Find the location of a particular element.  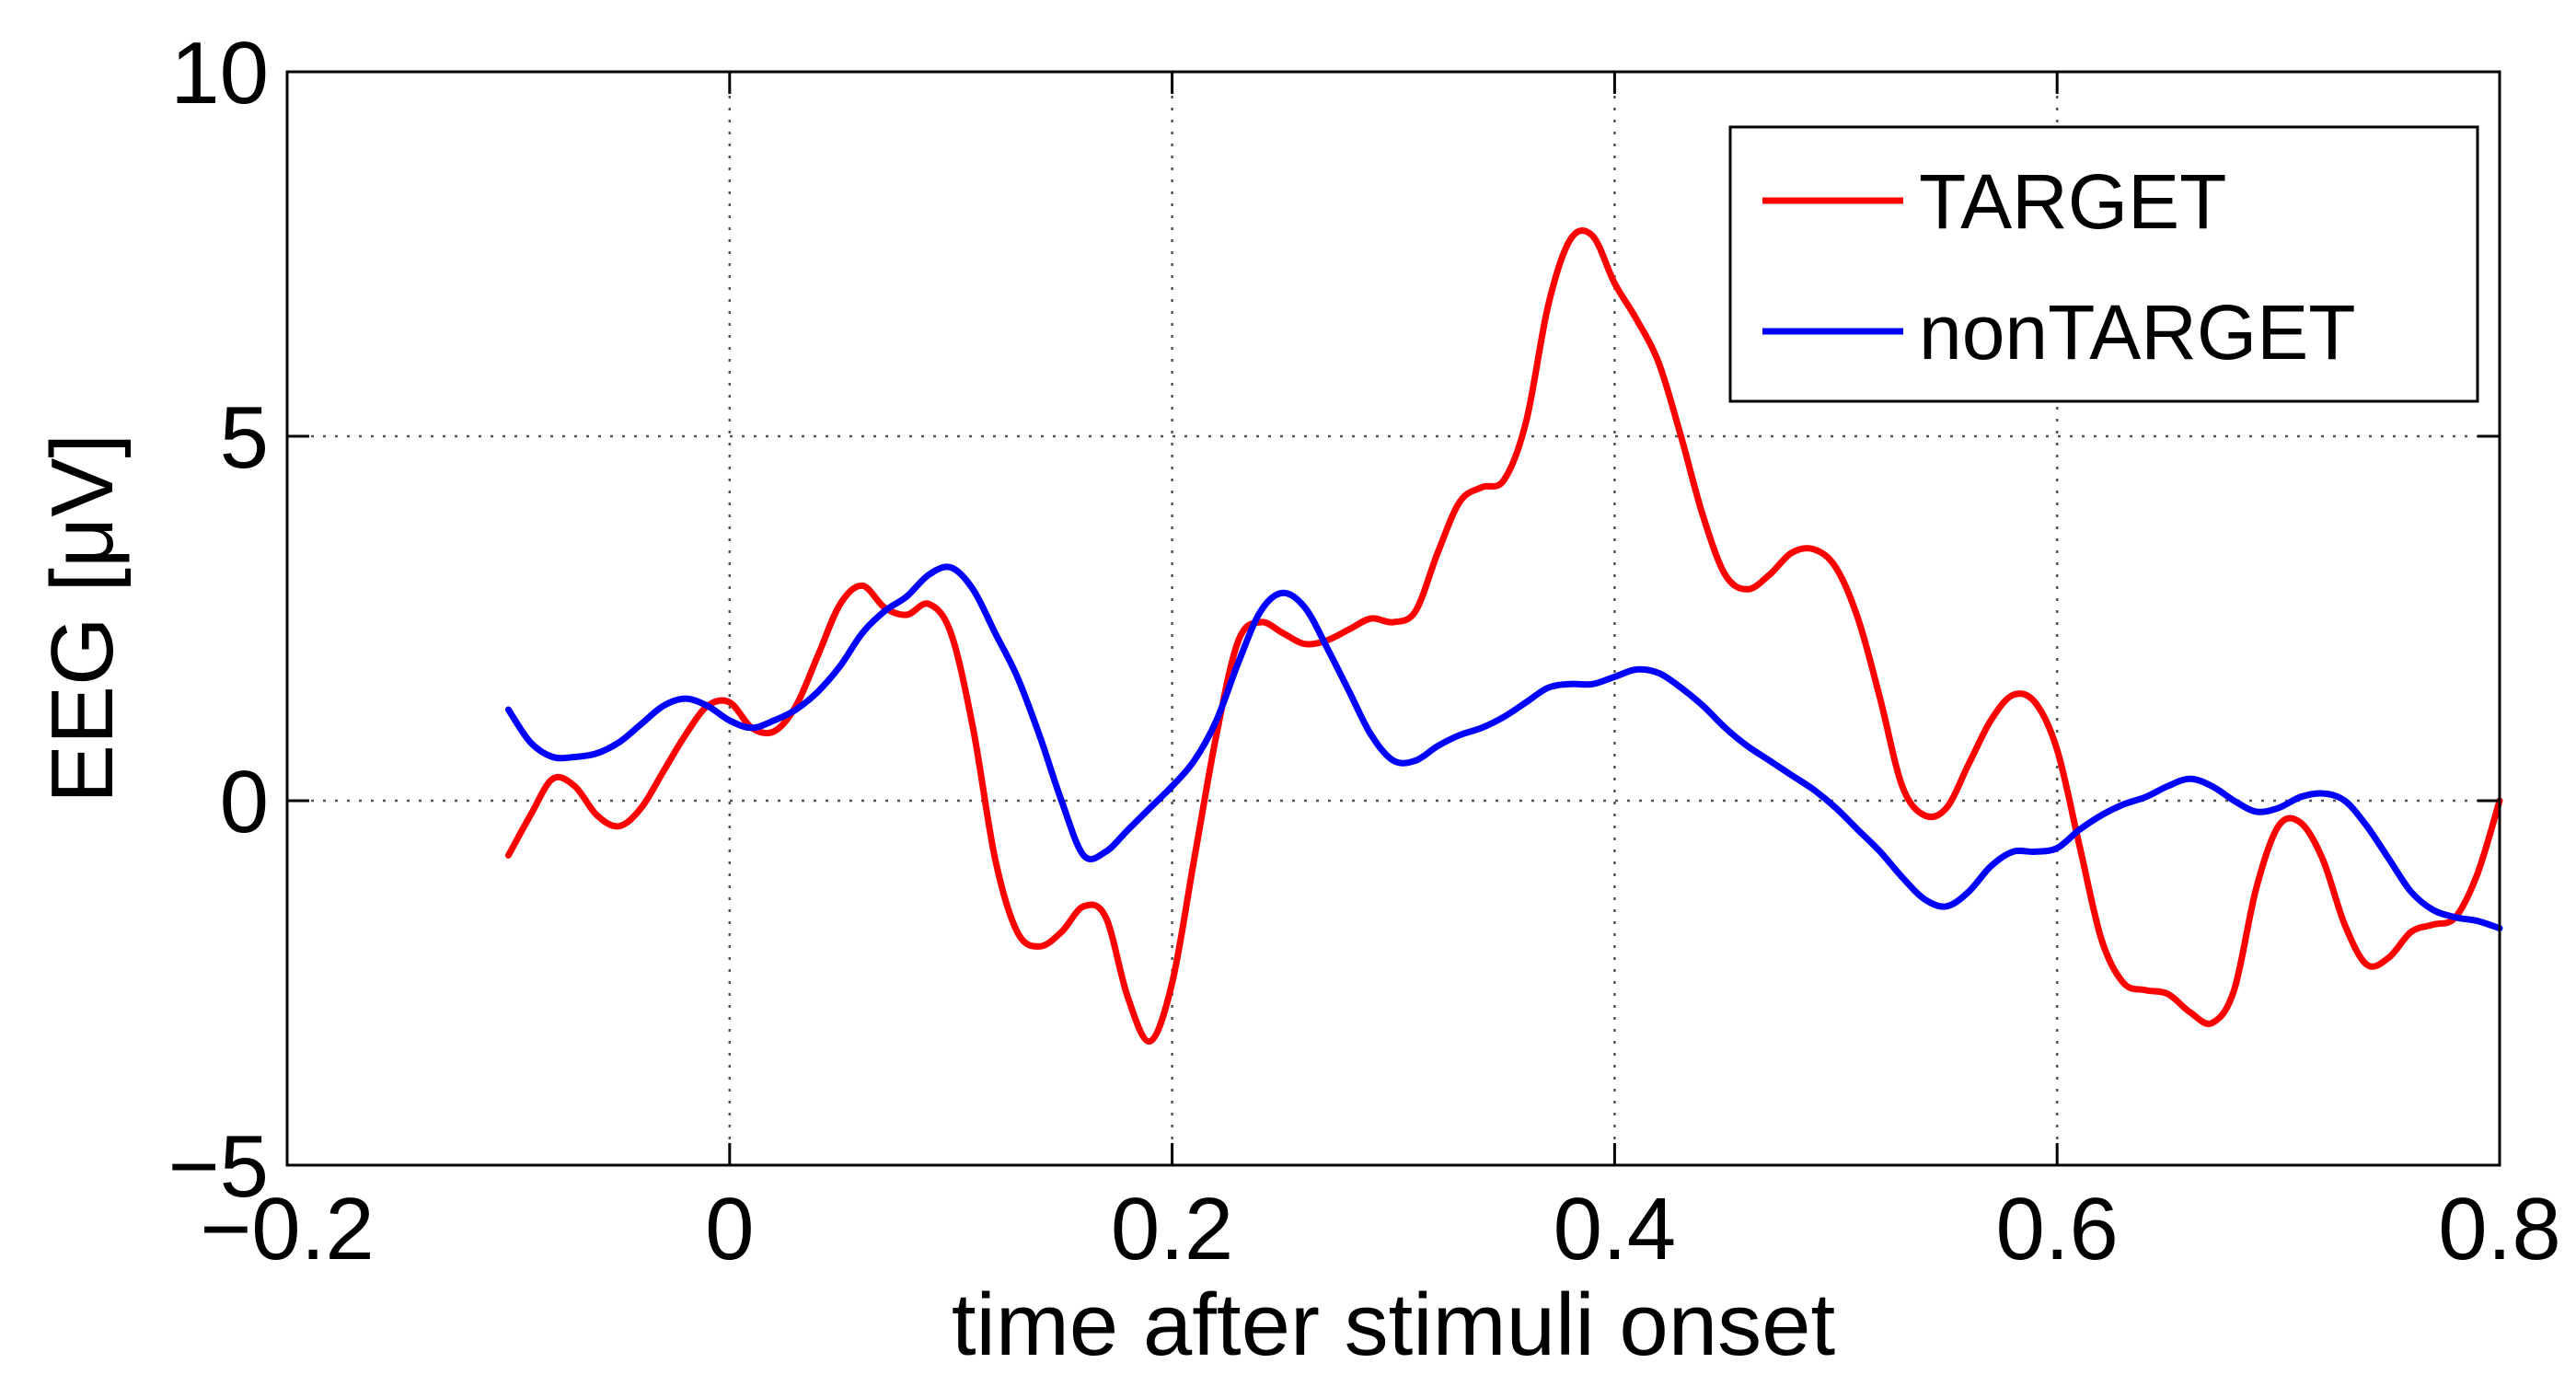

y-tick-label: 10 is located at coordinates (220, 73).